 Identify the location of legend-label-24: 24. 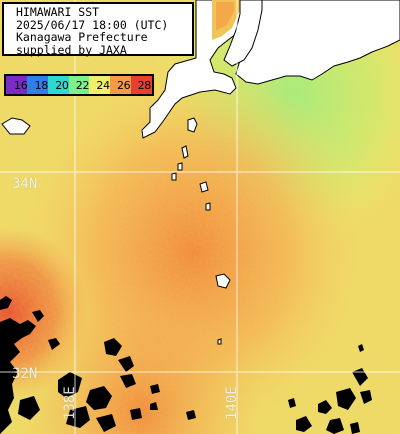
(103, 85).